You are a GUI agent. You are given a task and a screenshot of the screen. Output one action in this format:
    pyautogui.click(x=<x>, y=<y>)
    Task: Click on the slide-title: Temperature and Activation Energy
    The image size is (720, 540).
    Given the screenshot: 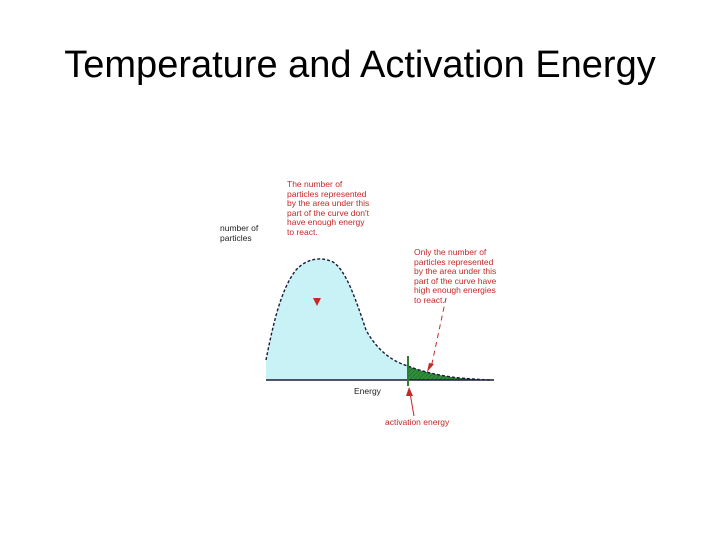 What is the action you would take?
    pyautogui.click(x=360, y=65)
    